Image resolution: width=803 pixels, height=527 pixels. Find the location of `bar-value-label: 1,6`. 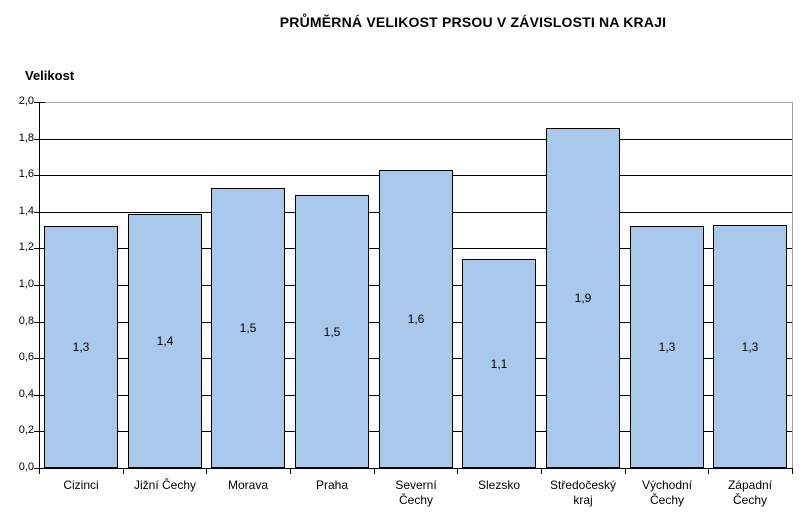

bar-value-label: 1,6 is located at coordinates (416, 319).